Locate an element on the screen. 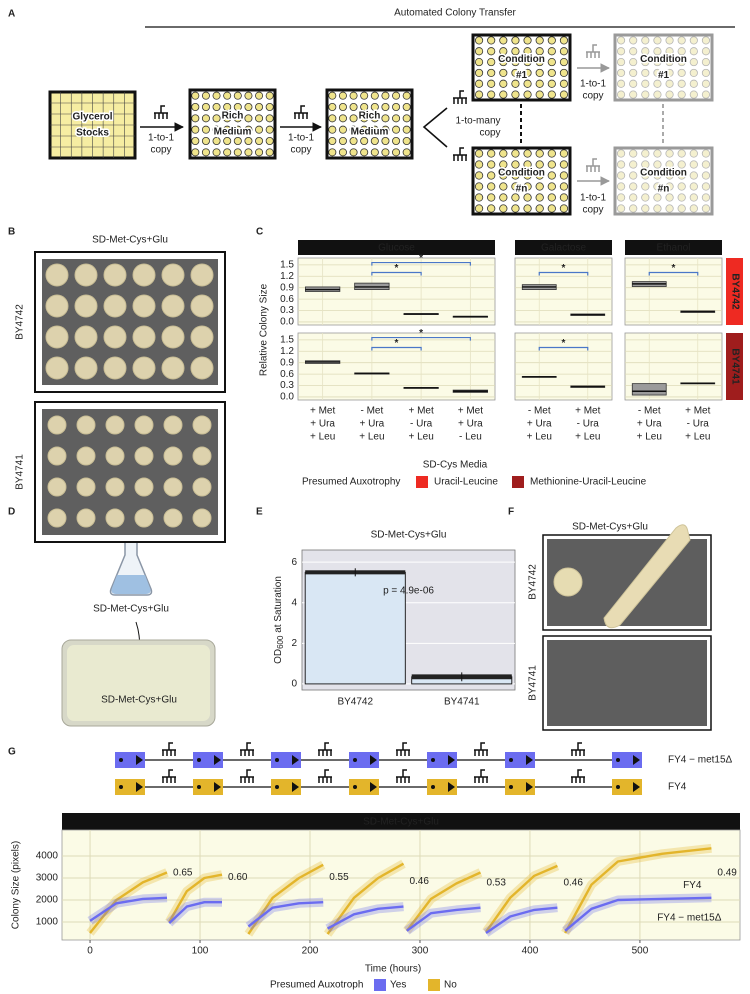  panel-letter: E is located at coordinates (259, 512).